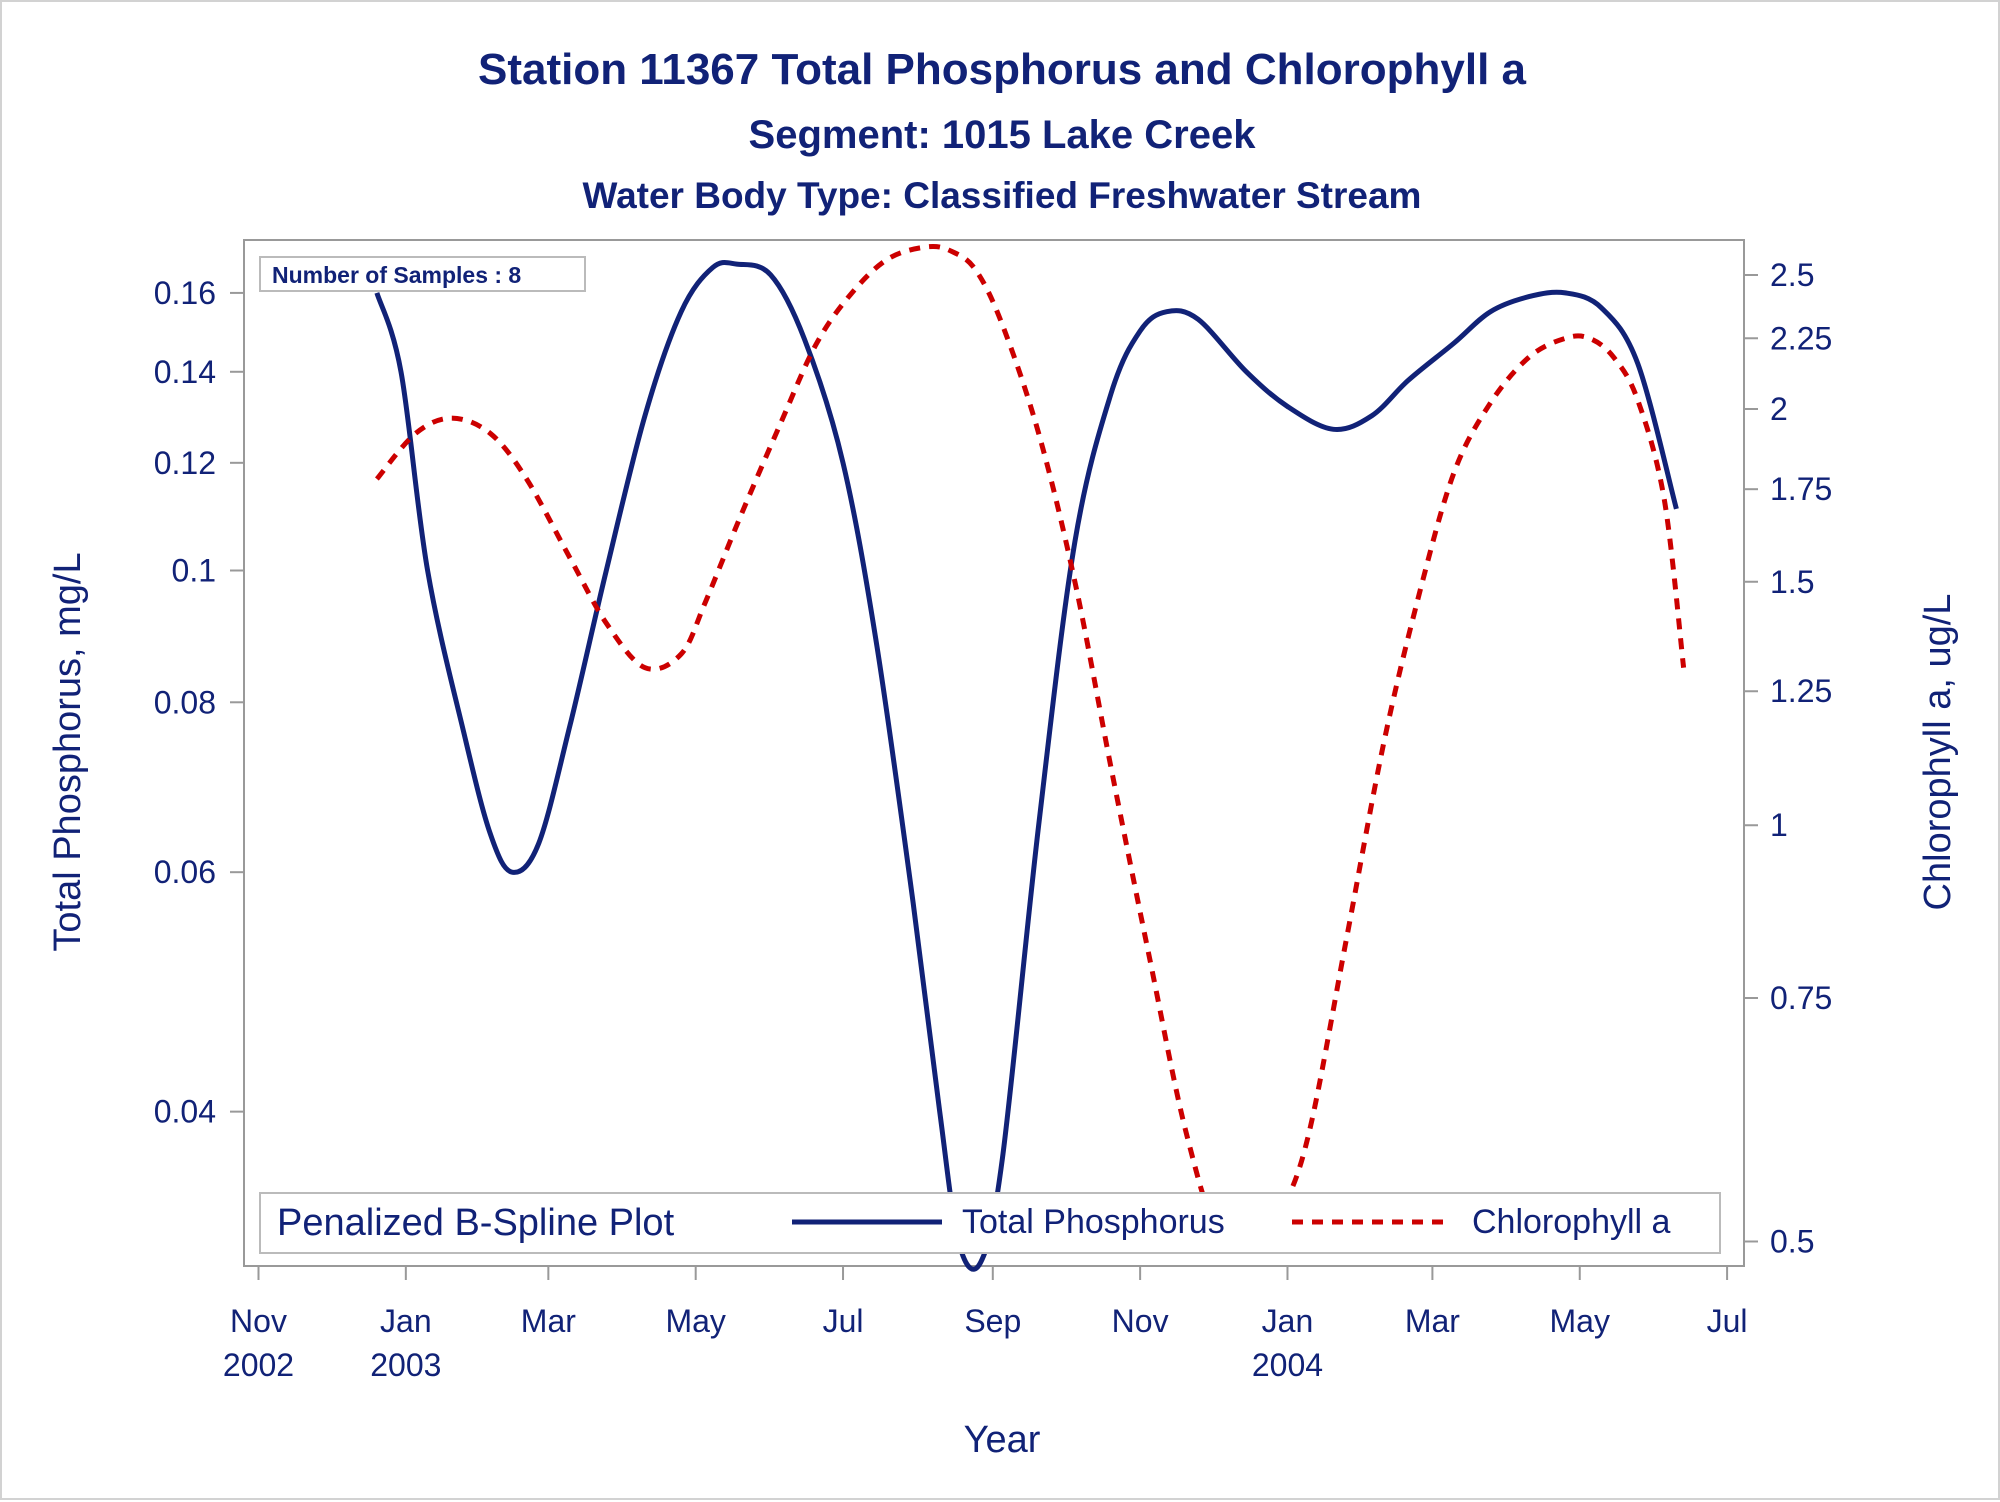  Describe the element at coordinates (1792, 582) in the screenshot. I see `y-right-tick-label: 1.5` at that location.